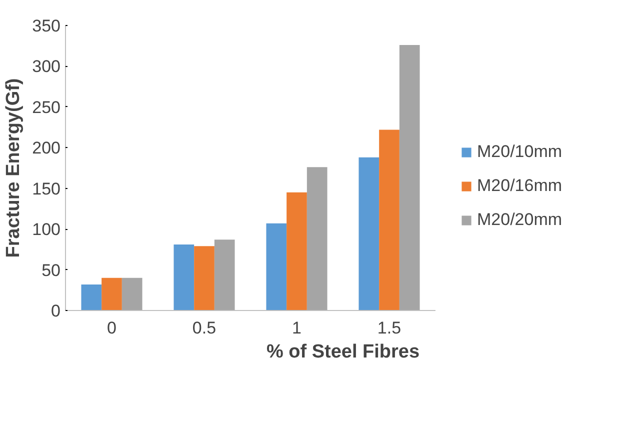 The image size is (640, 428). I want to click on y-tick-label: 350, so click(46, 26).